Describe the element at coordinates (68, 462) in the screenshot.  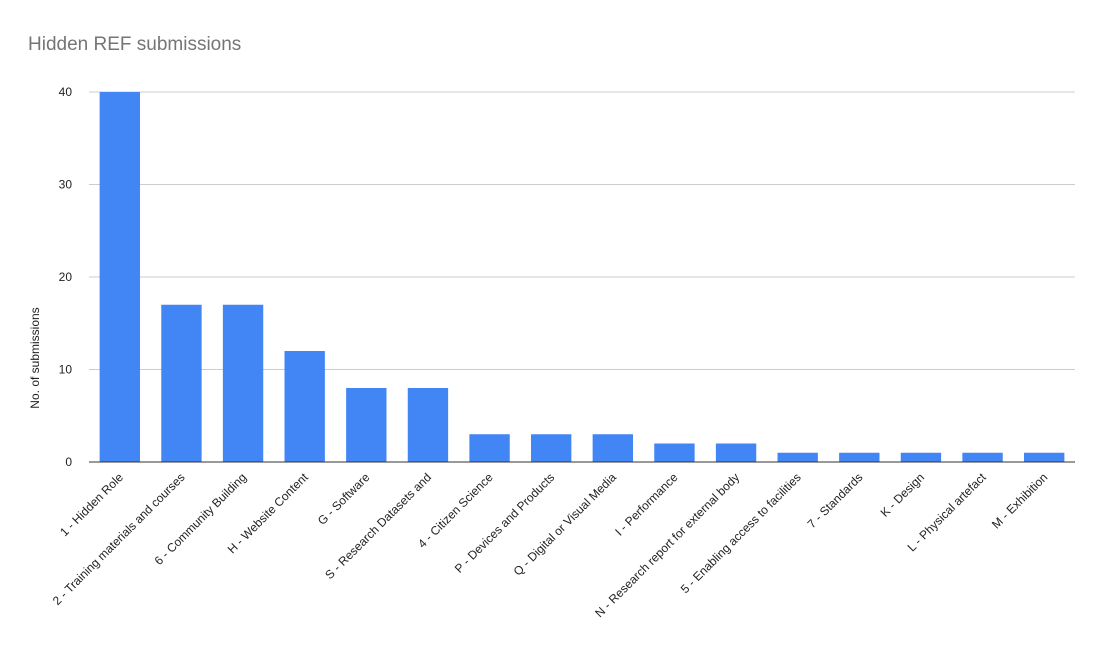
I see `y-tick-label: 0` at that location.